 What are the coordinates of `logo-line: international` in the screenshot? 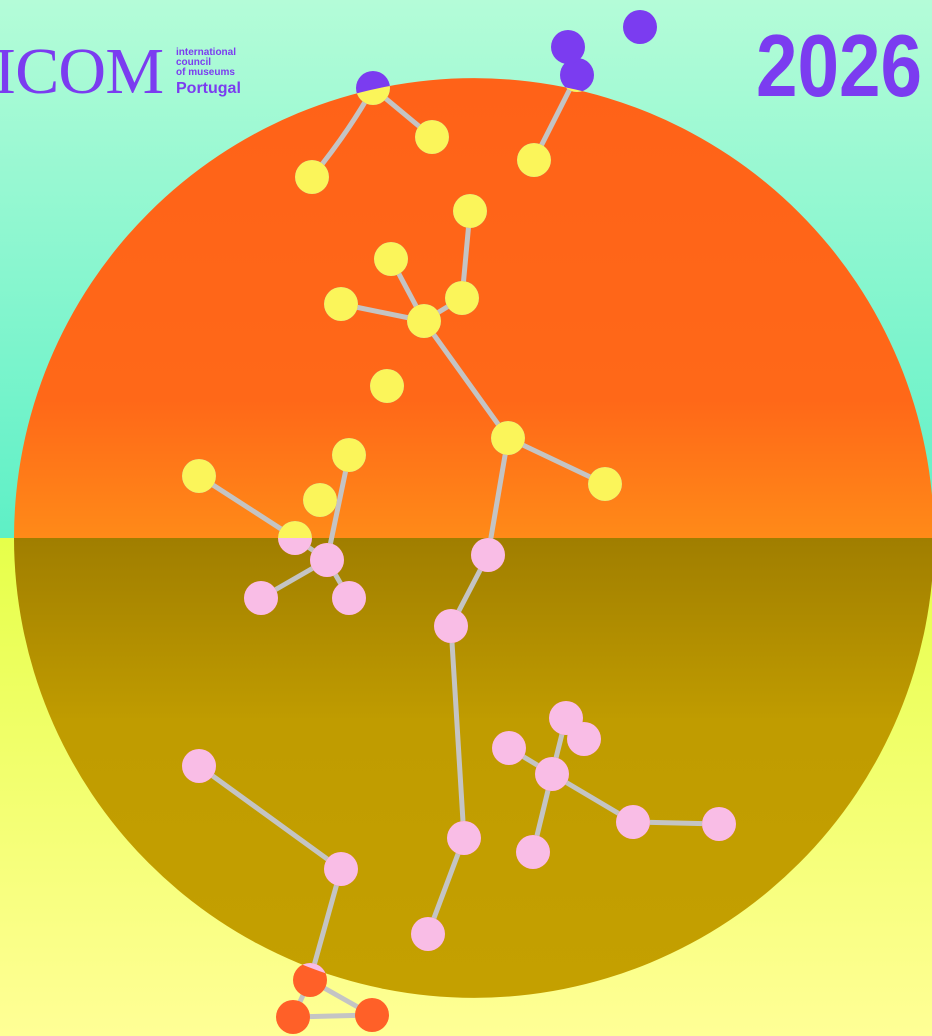 It's located at (206, 52).